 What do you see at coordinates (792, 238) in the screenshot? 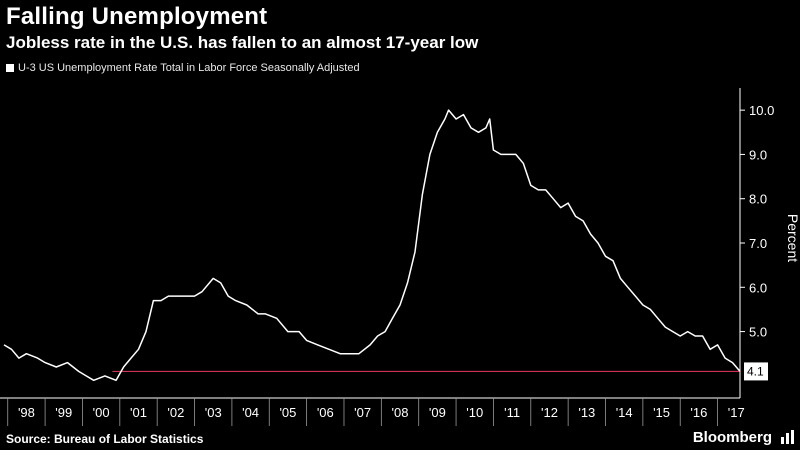
I see `y-axis-label: Percent` at bounding box center [792, 238].